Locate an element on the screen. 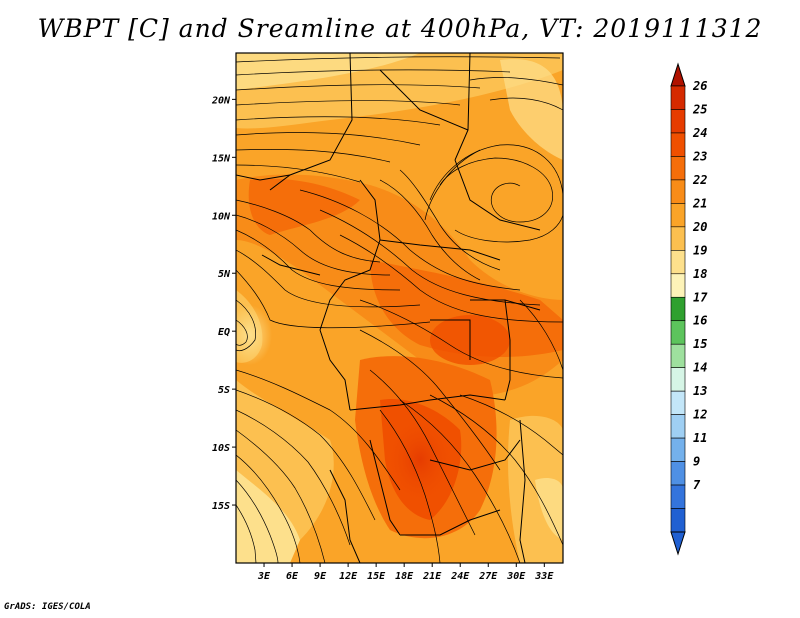 The height and width of the screenshot is (618, 800). colorbar-label: 22 is located at coordinates (699, 180).